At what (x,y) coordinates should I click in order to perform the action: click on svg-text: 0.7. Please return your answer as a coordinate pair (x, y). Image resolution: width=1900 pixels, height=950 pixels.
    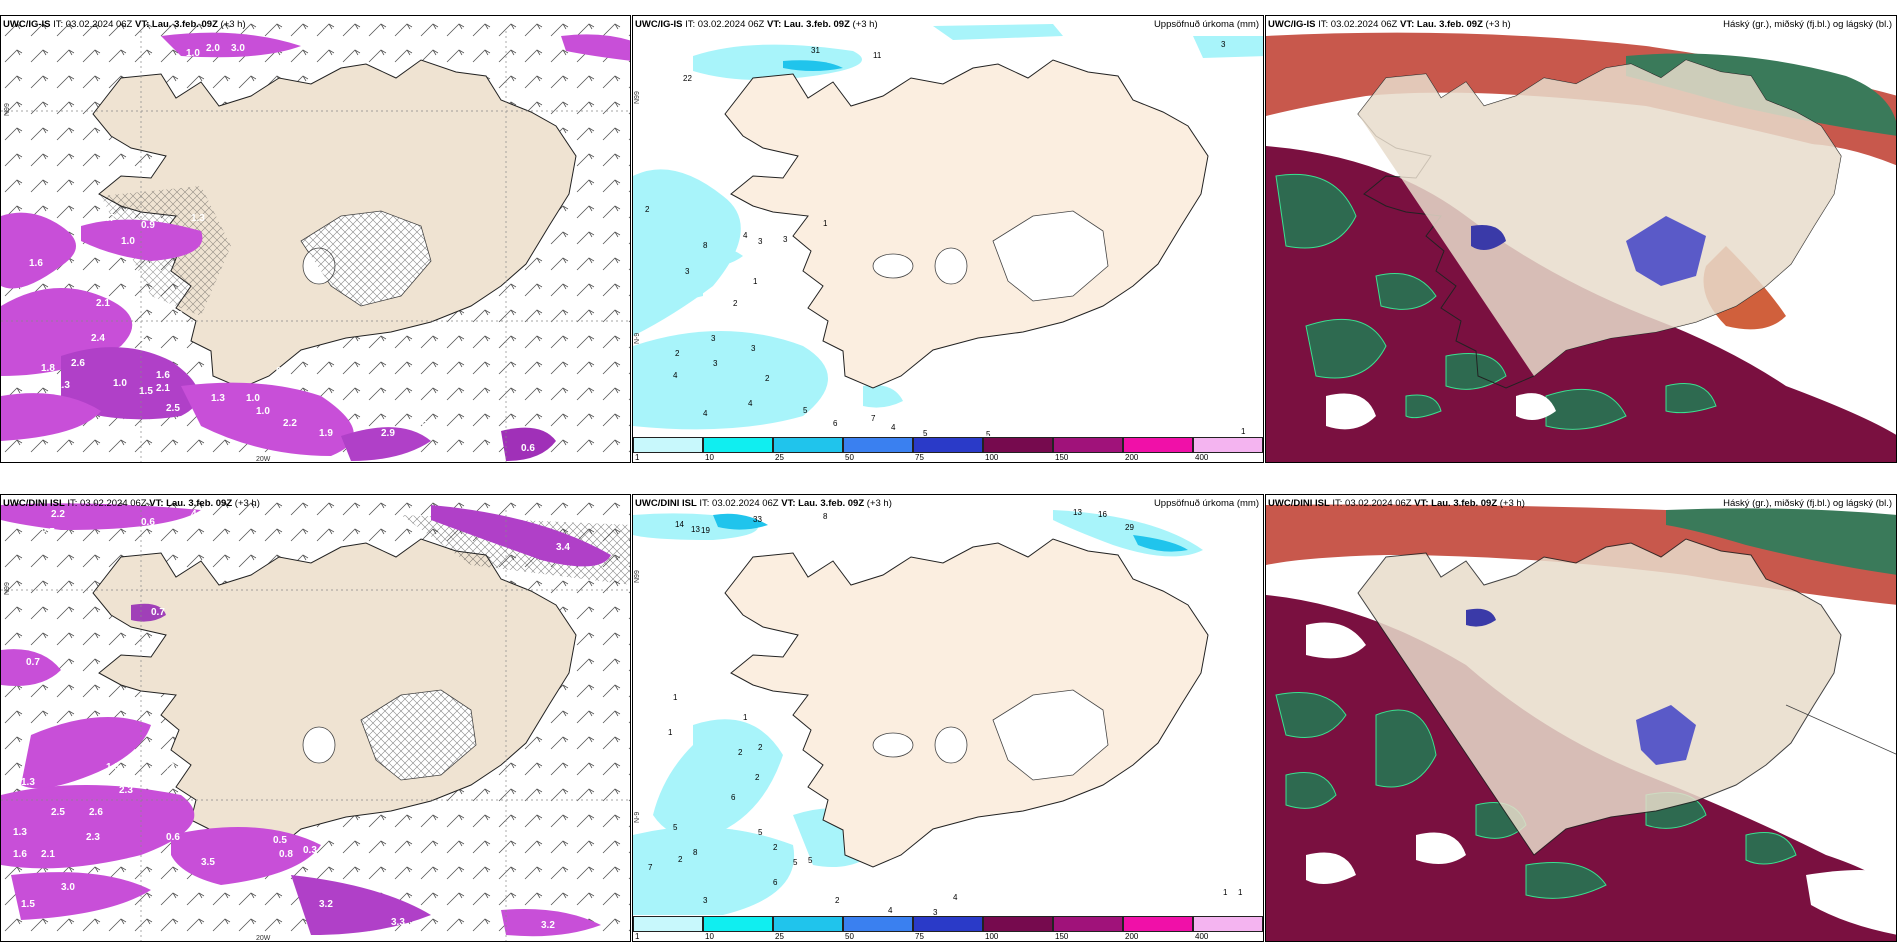
    Looking at the image, I should click on (108, 218).